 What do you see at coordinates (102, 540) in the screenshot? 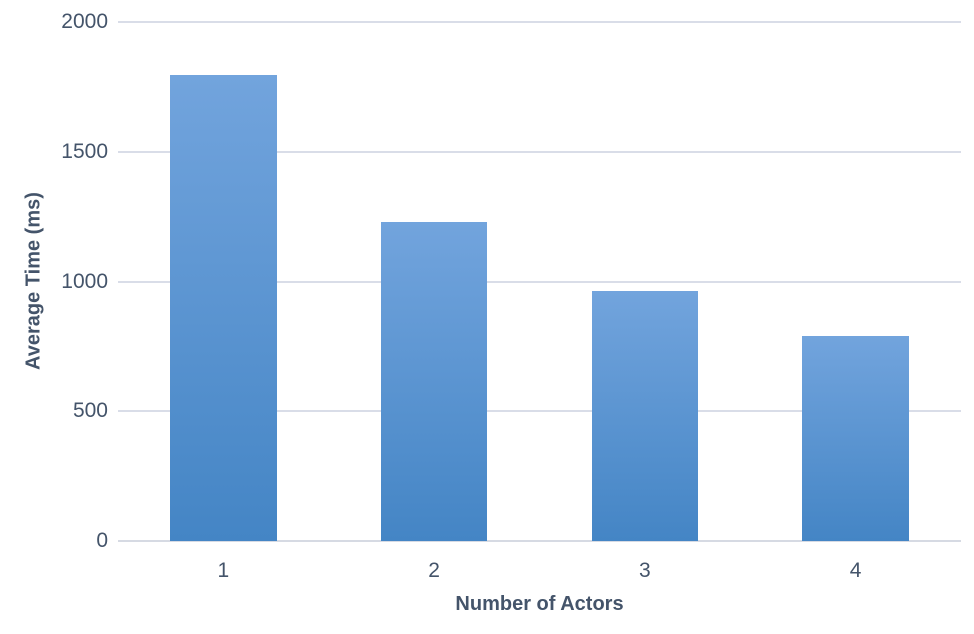
I see `y-tick-label-0: 0` at bounding box center [102, 540].